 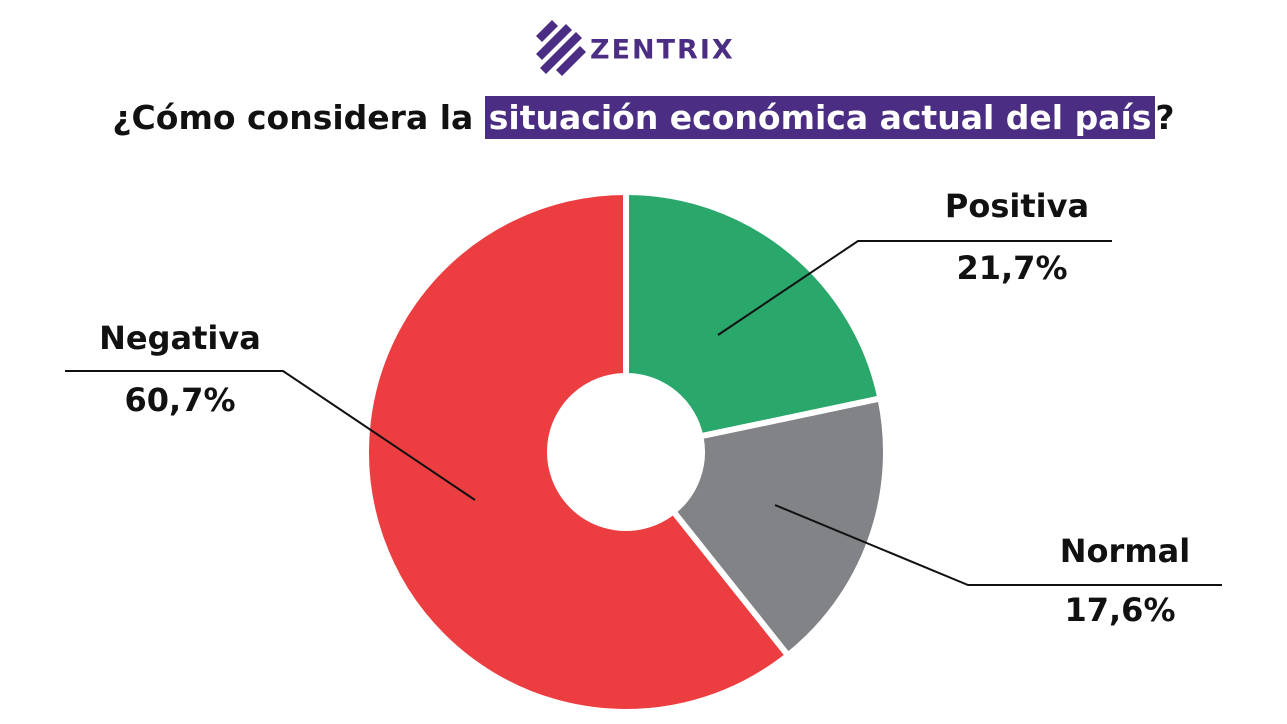 I want to click on logo-icon, so click(x=561, y=48).